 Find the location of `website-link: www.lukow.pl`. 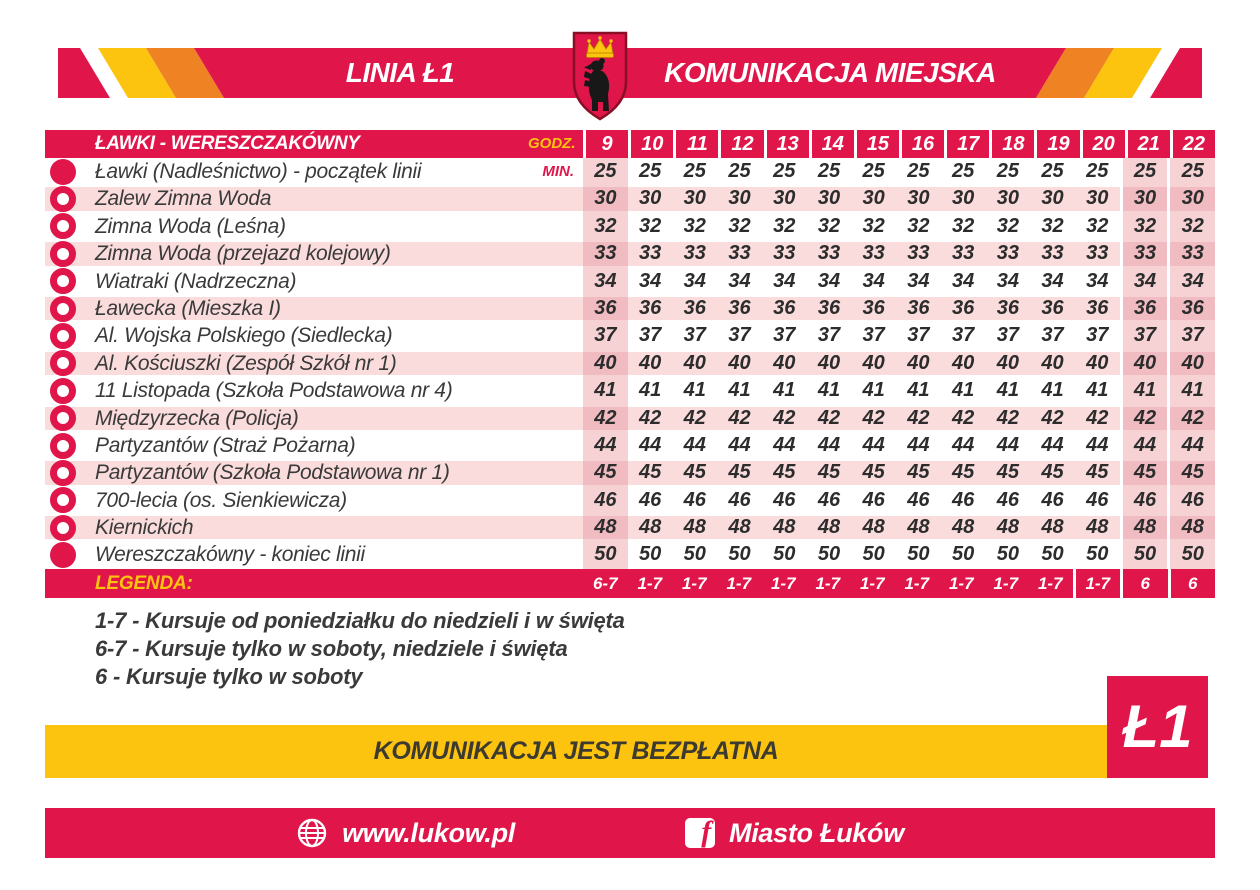

website-link: www.lukow.pl is located at coordinates (405, 833).